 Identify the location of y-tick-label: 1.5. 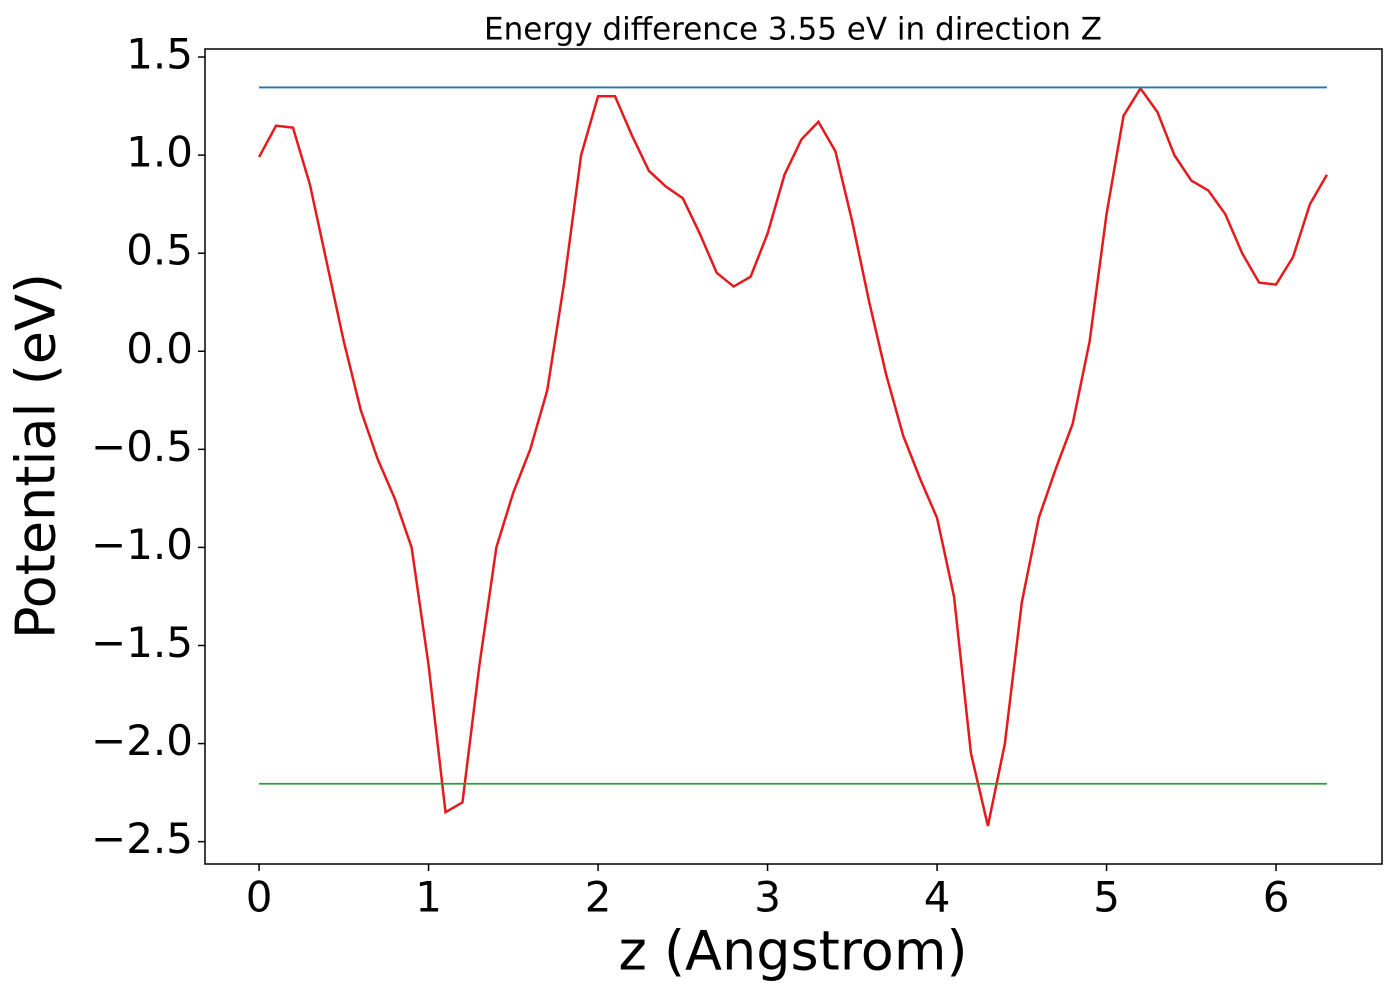
(159, 54).